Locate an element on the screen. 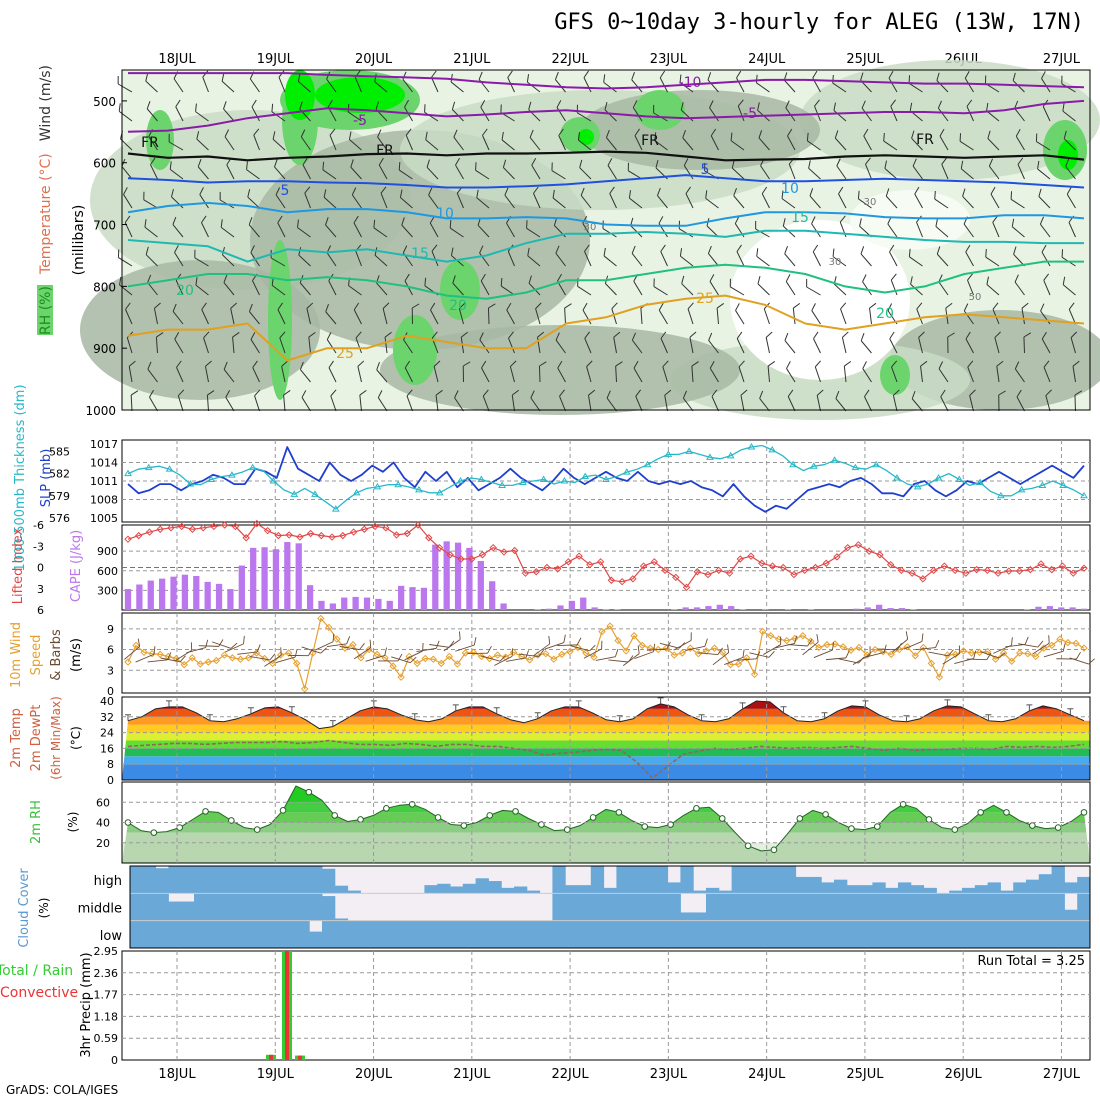  precip-tick: 1.18 is located at coordinates (106, 1016).